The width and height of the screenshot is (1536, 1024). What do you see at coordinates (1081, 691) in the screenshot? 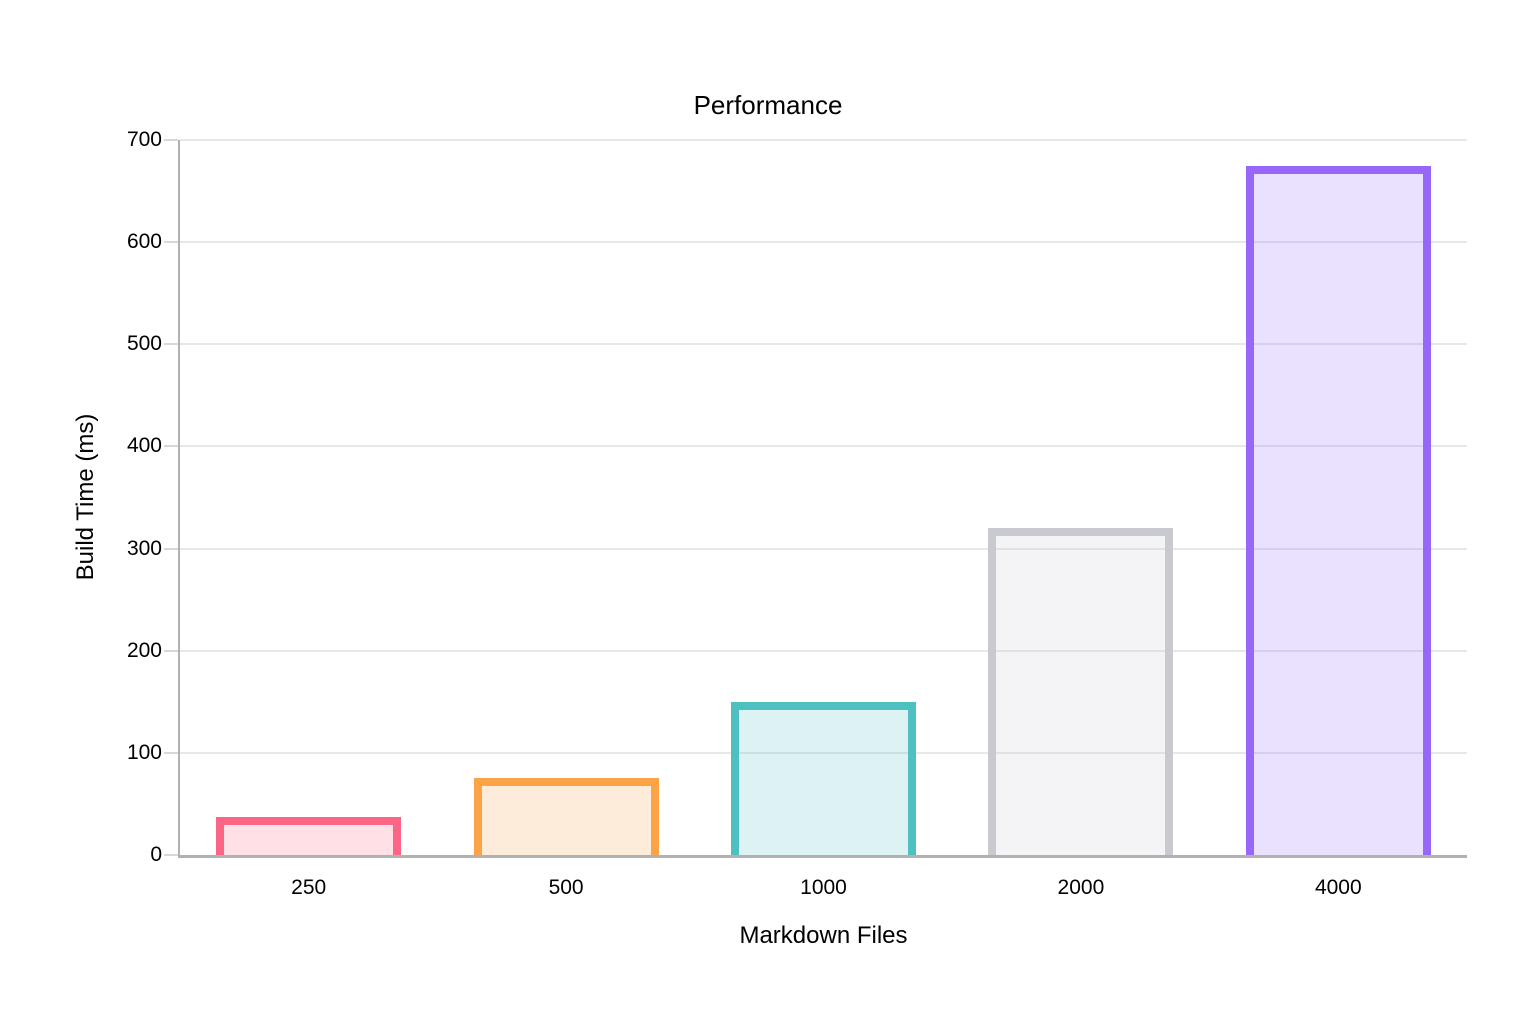
I see `bar-2000` at bounding box center [1081, 691].